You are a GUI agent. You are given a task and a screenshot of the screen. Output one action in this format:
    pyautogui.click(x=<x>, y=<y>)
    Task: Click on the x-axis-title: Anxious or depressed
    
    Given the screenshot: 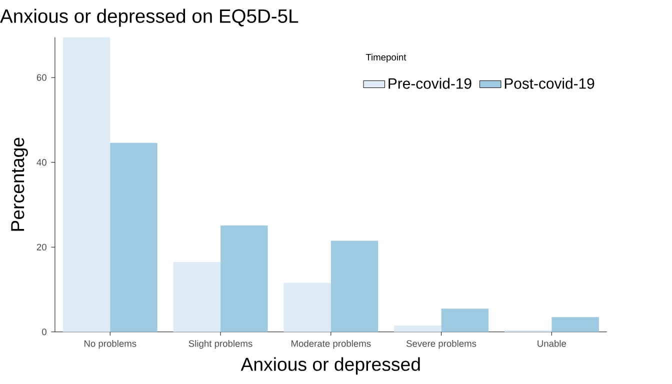 What is the action you would take?
    pyautogui.click(x=330, y=366)
    